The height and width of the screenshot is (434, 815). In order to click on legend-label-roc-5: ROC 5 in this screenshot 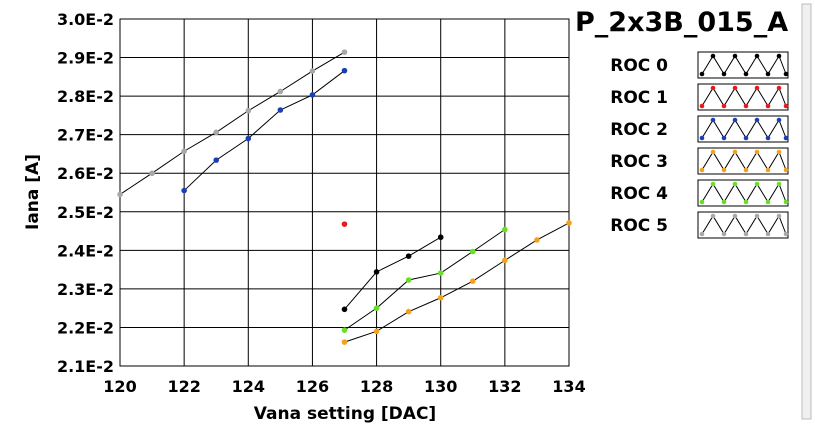, I will do `click(639, 226)`.